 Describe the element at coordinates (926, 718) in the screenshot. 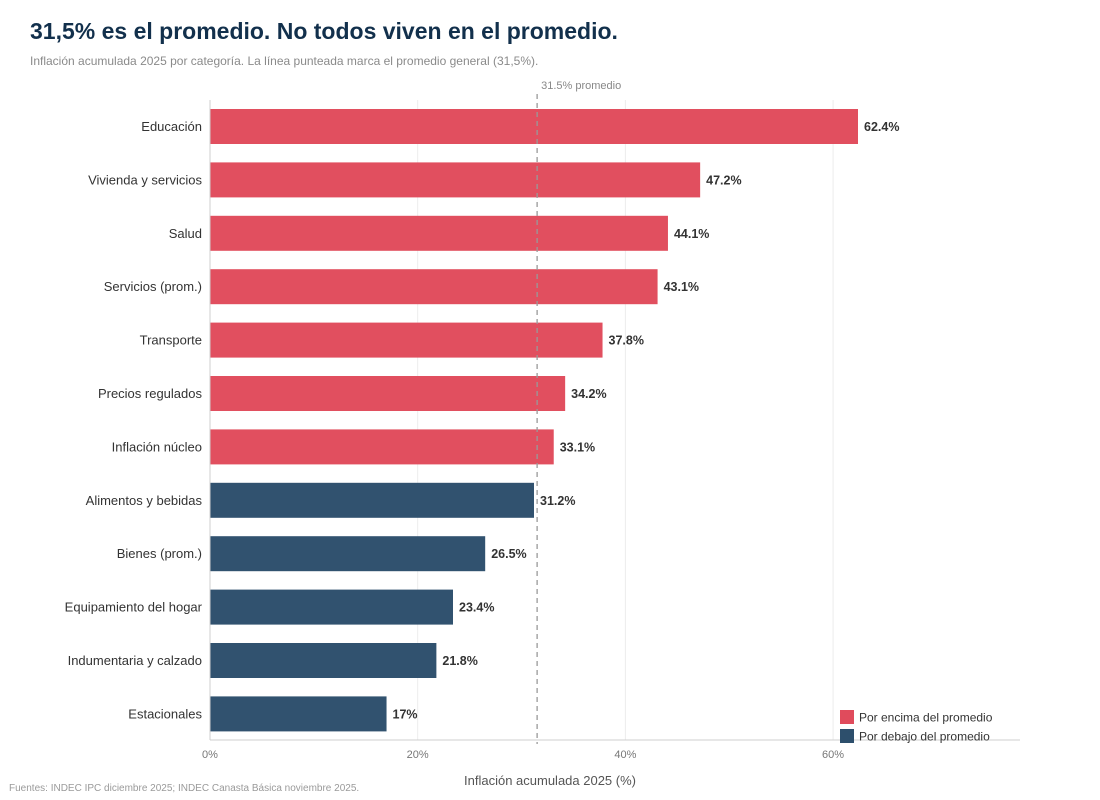

I see `legend-label: Por encima del promedio` at that location.